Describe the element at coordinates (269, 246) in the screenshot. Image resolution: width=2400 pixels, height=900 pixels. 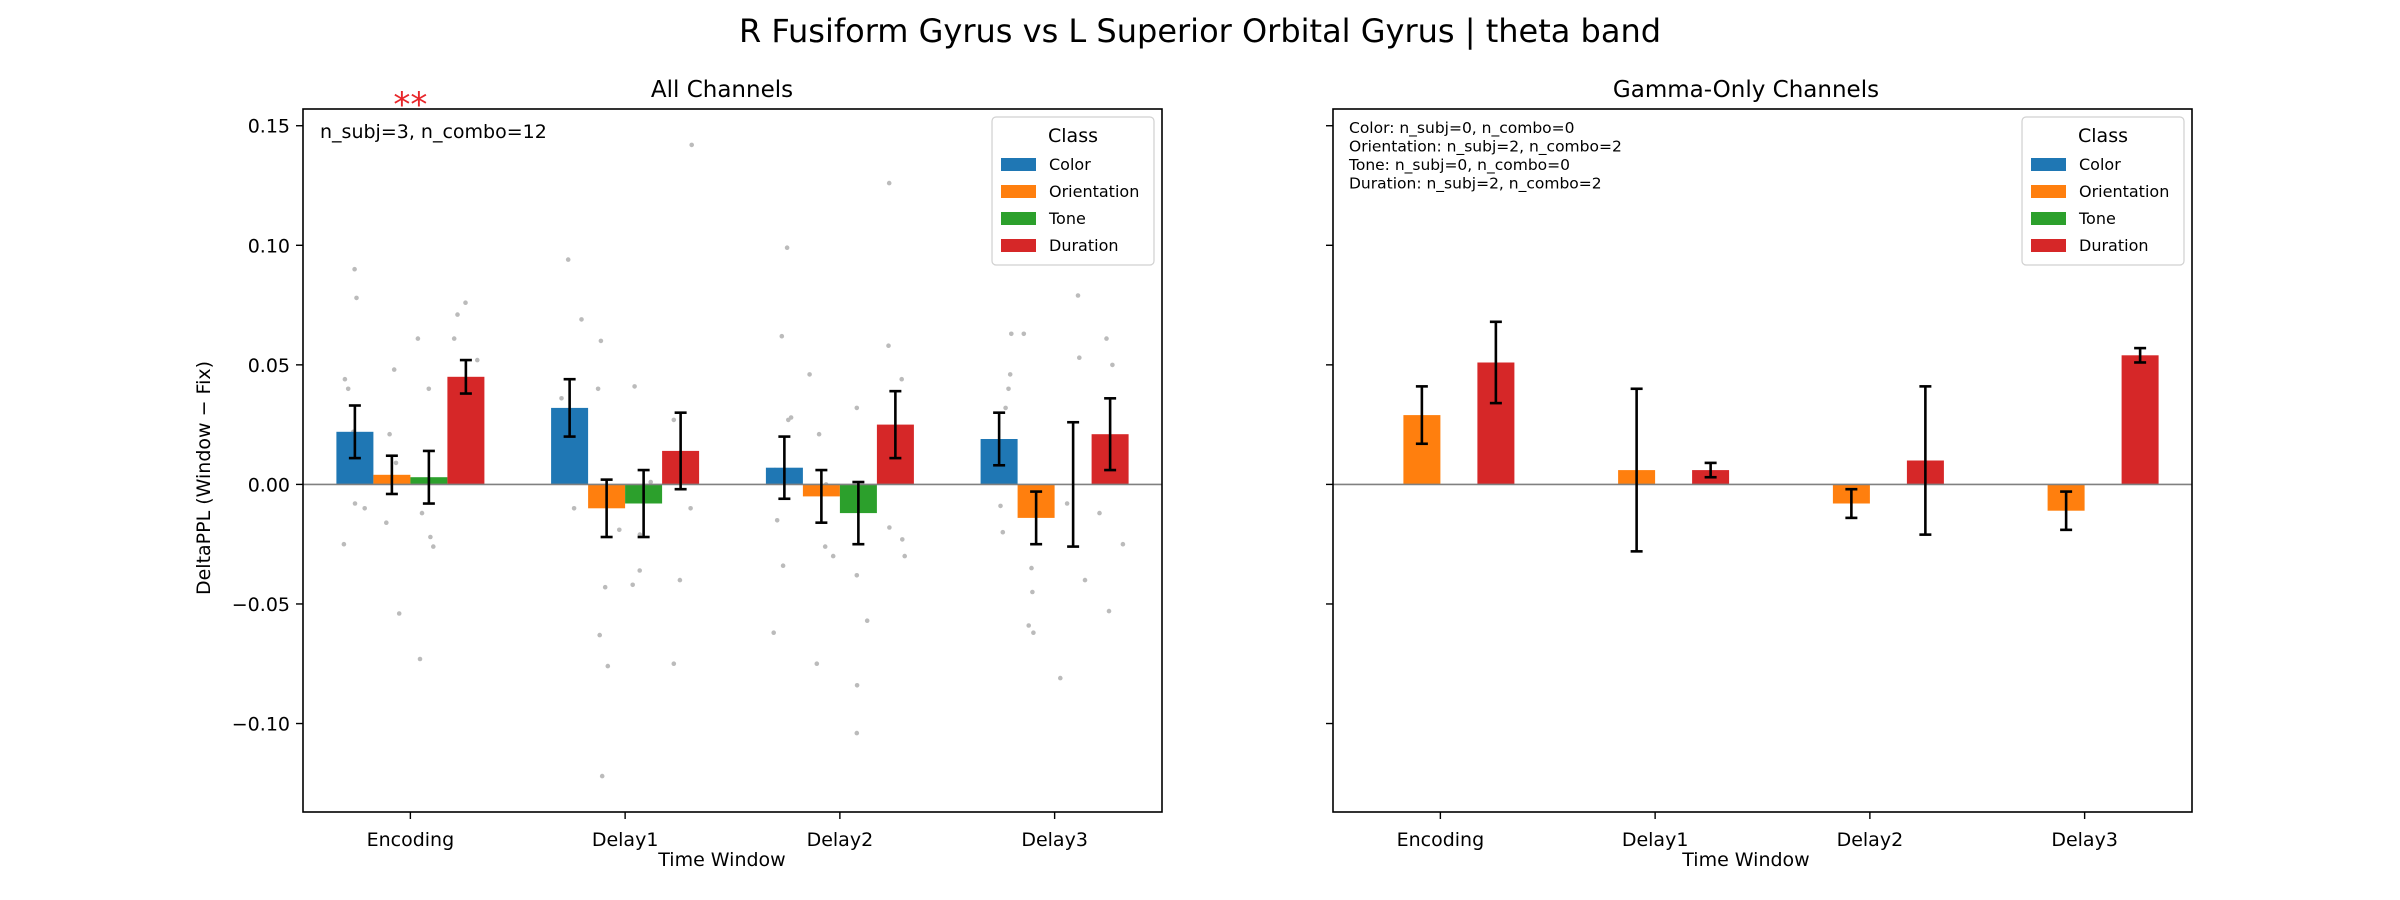
I see `y-tick-label: 0.10` at that location.